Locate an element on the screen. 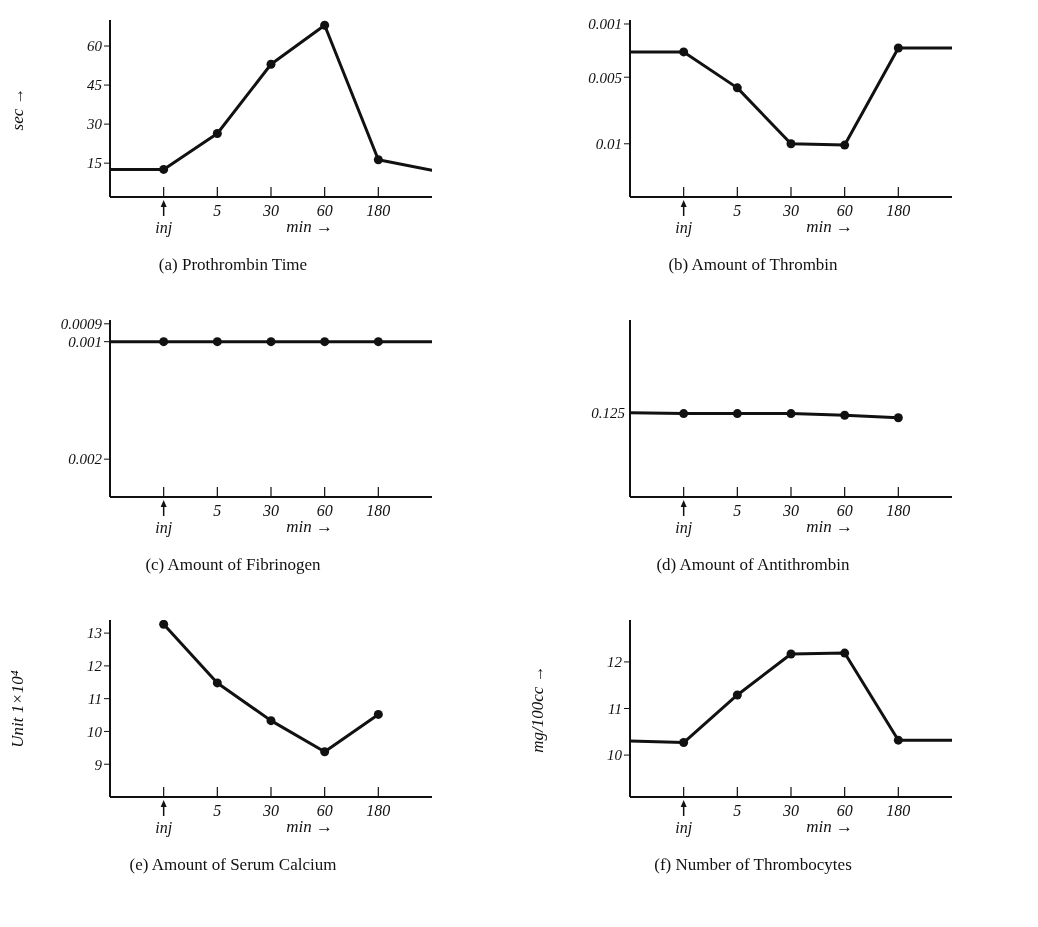 The width and height of the screenshot is (1038, 927). y-tick-label: 45 is located at coordinates (95, 85).